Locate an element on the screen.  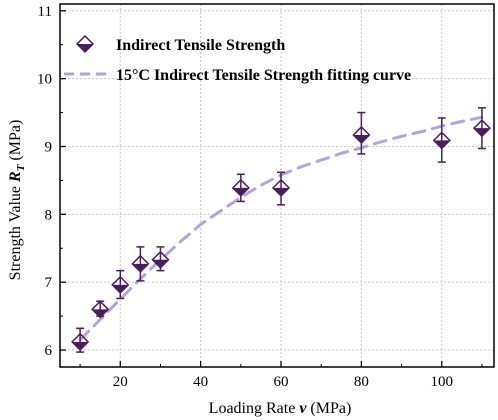
legend-marker-diamond is located at coordinates (85, 44).